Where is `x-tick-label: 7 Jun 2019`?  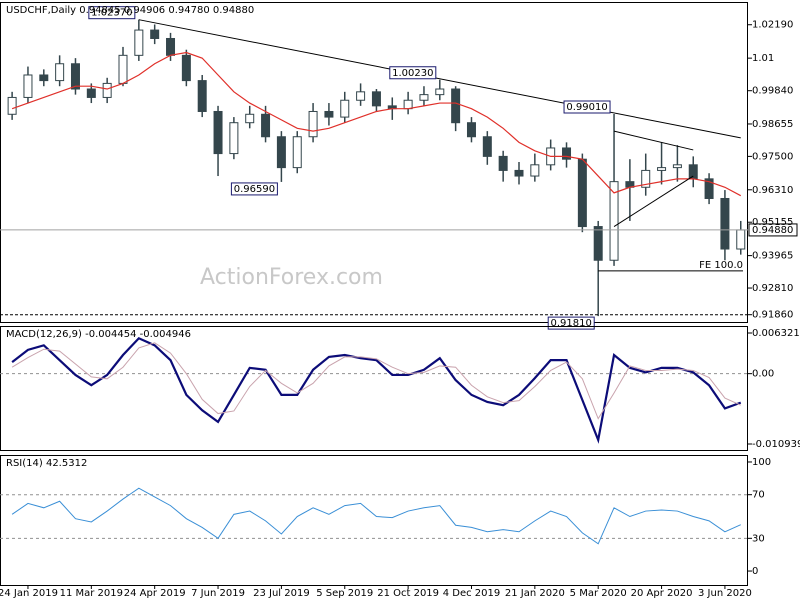
x-tick-label: 7 Jun 2019 is located at coordinates (218, 593).